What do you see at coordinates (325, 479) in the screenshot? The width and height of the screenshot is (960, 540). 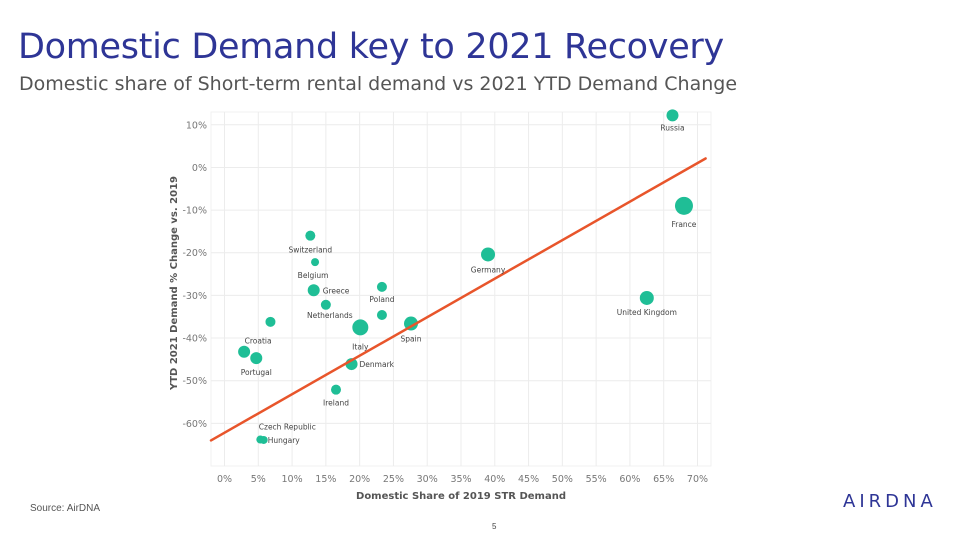 I see `x-tick-label: 15%` at bounding box center [325, 479].